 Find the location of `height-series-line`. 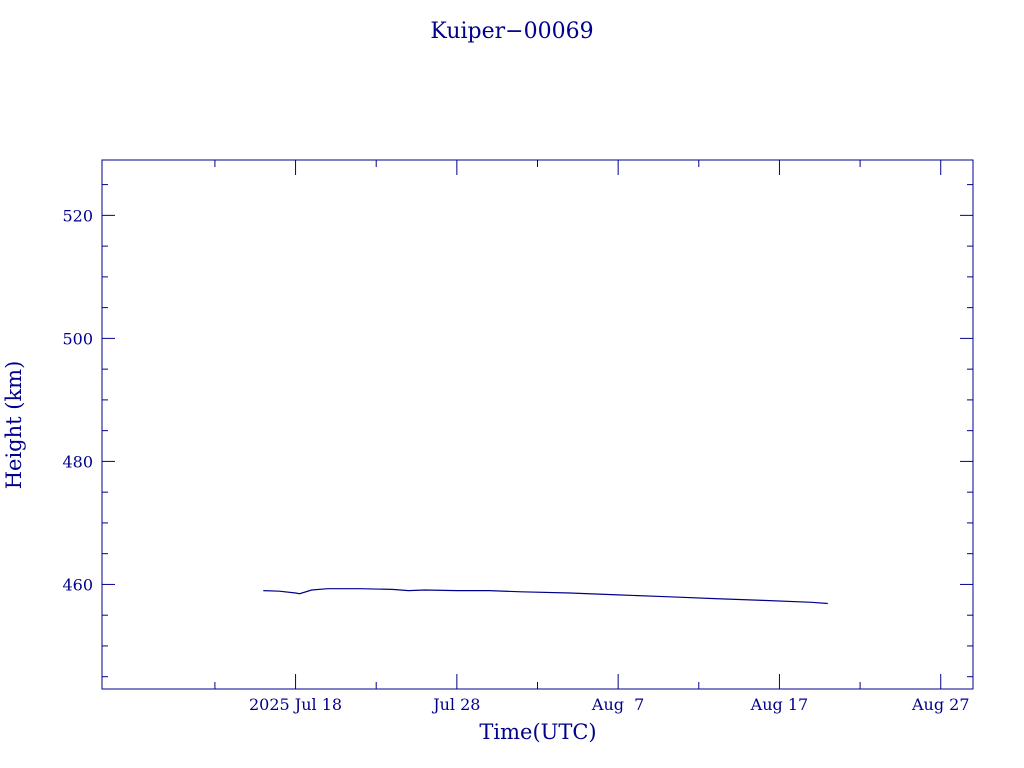

height-series-line is located at coordinates (545, 596).